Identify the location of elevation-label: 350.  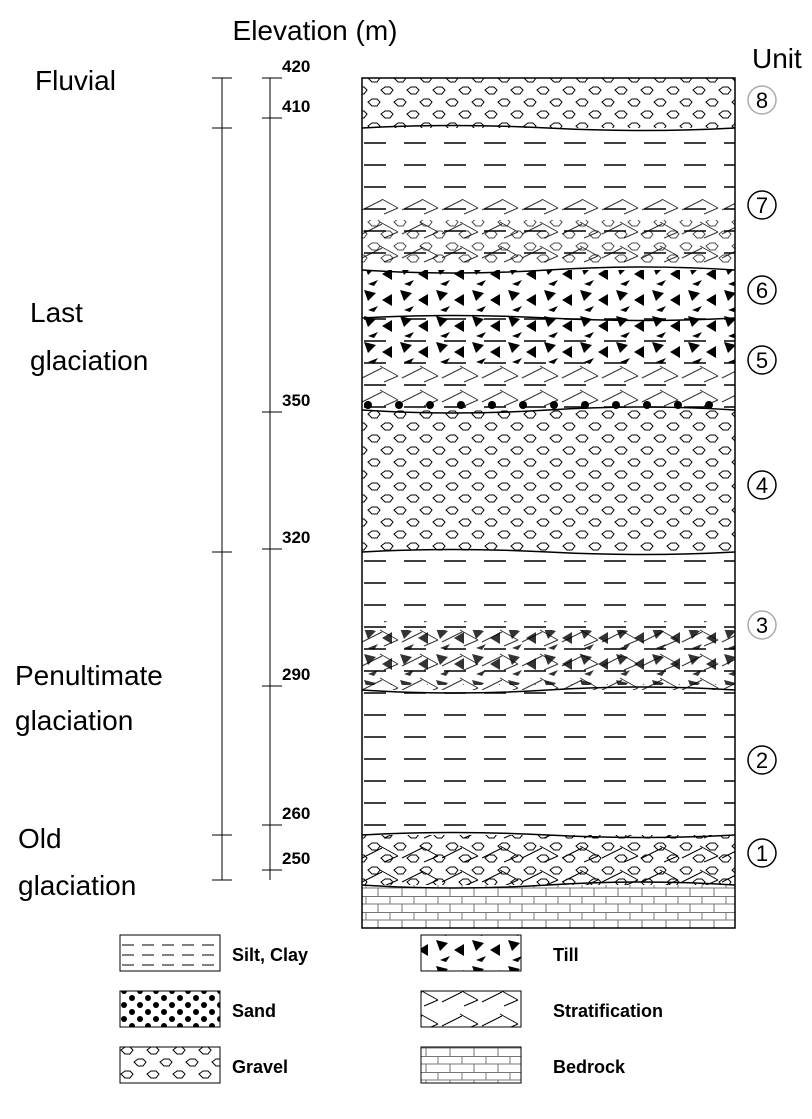
(296, 400).